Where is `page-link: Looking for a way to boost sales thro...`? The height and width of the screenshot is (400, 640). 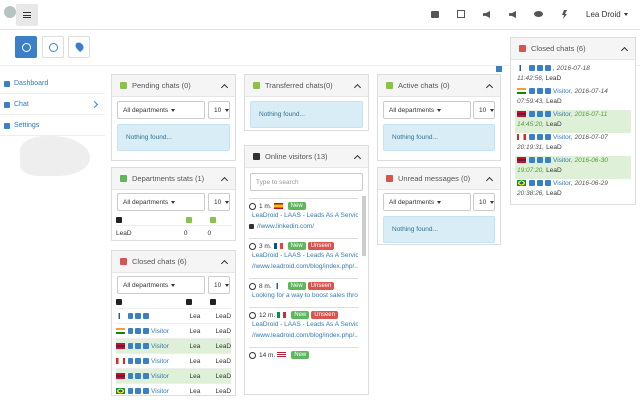
page-link: Looking for a way to boost sales thro... is located at coordinates (305, 295).